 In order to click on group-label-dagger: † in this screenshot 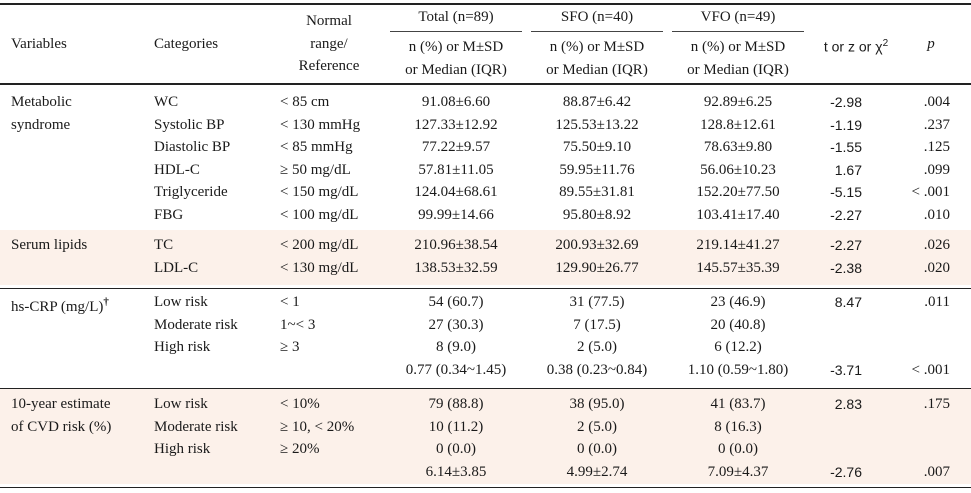, I will do `click(106, 302)`.